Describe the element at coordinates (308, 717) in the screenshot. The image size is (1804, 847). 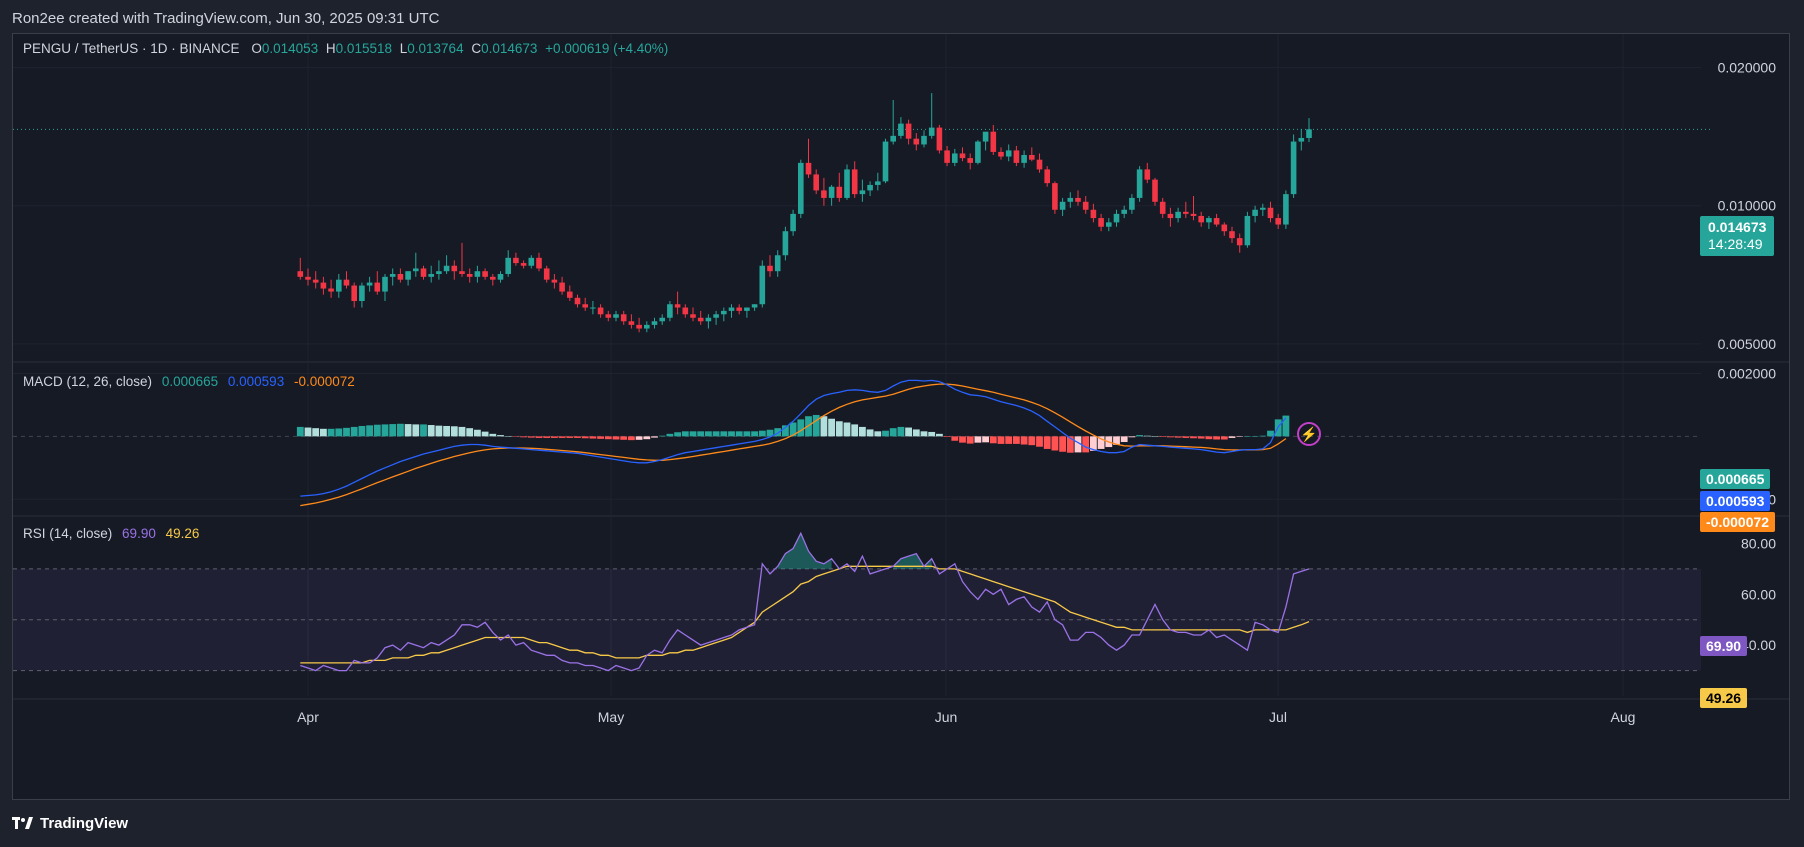
I see `x-axis-tick-label: Apr` at that location.